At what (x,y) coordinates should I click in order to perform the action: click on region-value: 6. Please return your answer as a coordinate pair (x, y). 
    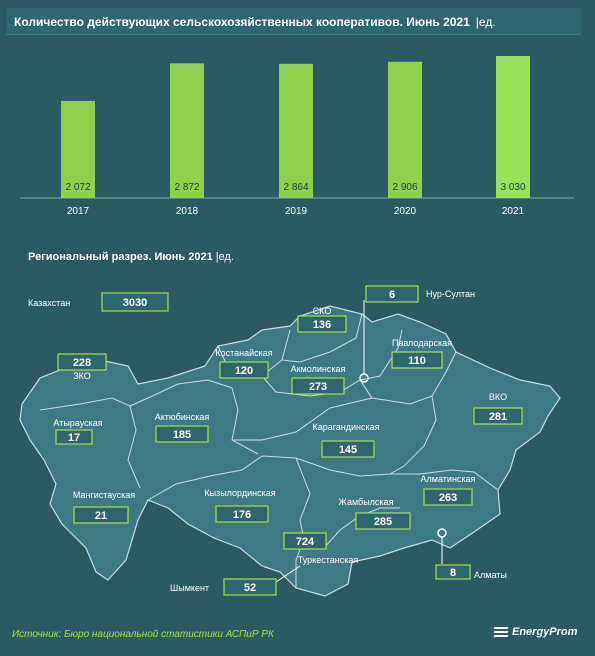
    Looking at the image, I should click on (392, 295).